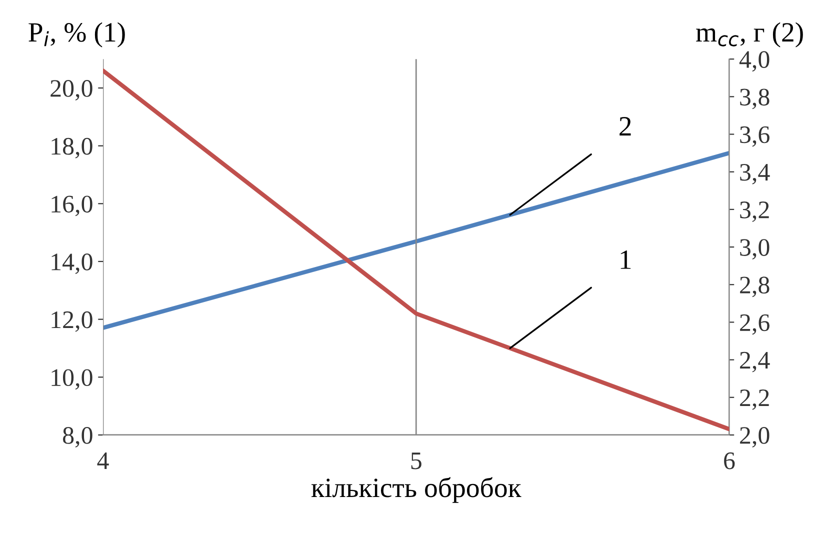 The width and height of the screenshot is (824, 537). What do you see at coordinates (755, 437) in the screenshot?
I see `y2-tick-label: 2,0` at bounding box center [755, 437].